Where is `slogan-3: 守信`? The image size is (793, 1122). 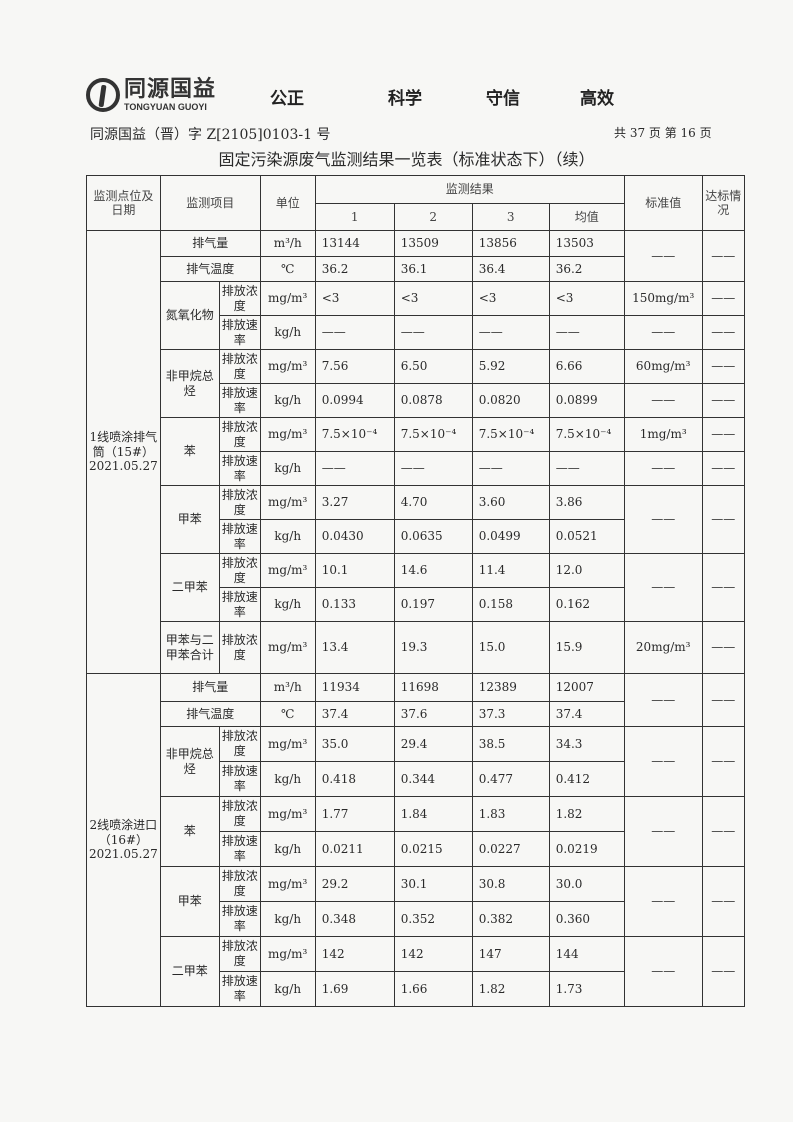 slogan-3: 守信 is located at coordinates (503, 99).